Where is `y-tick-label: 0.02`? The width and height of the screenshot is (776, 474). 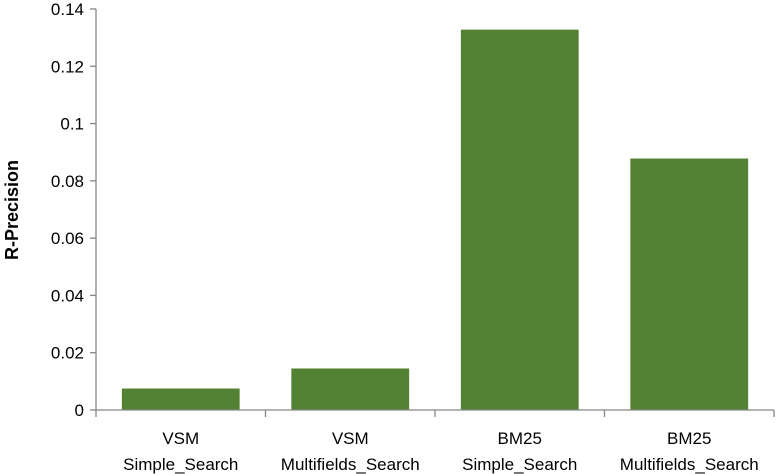 y-tick-label: 0.02 is located at coordinates (67, 353).